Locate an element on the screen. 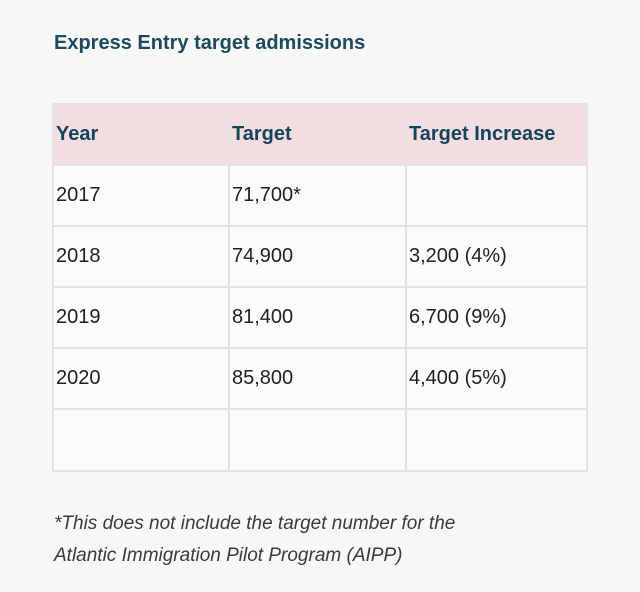  target-cell: 71,700* is located at coordinates (317, 195).